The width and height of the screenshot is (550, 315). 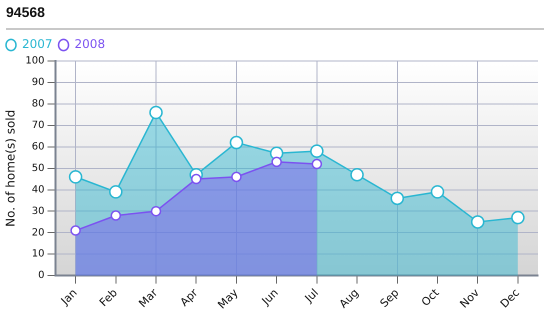 I want to click on x-tick-label: Jun, so click(x=269, y=297).